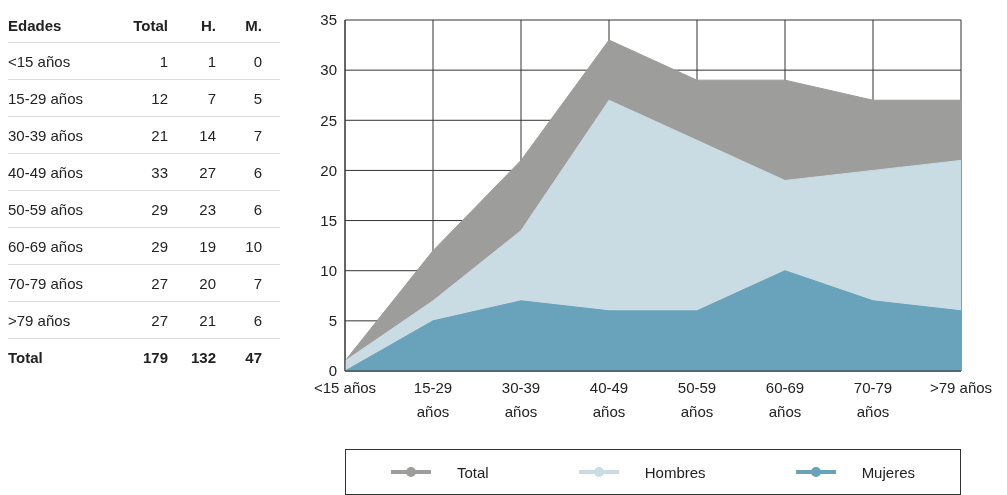  What do you see at coordinates (202, 357) in the screenshot?
I see `data-label: 132` at bounding box center [202, 357].